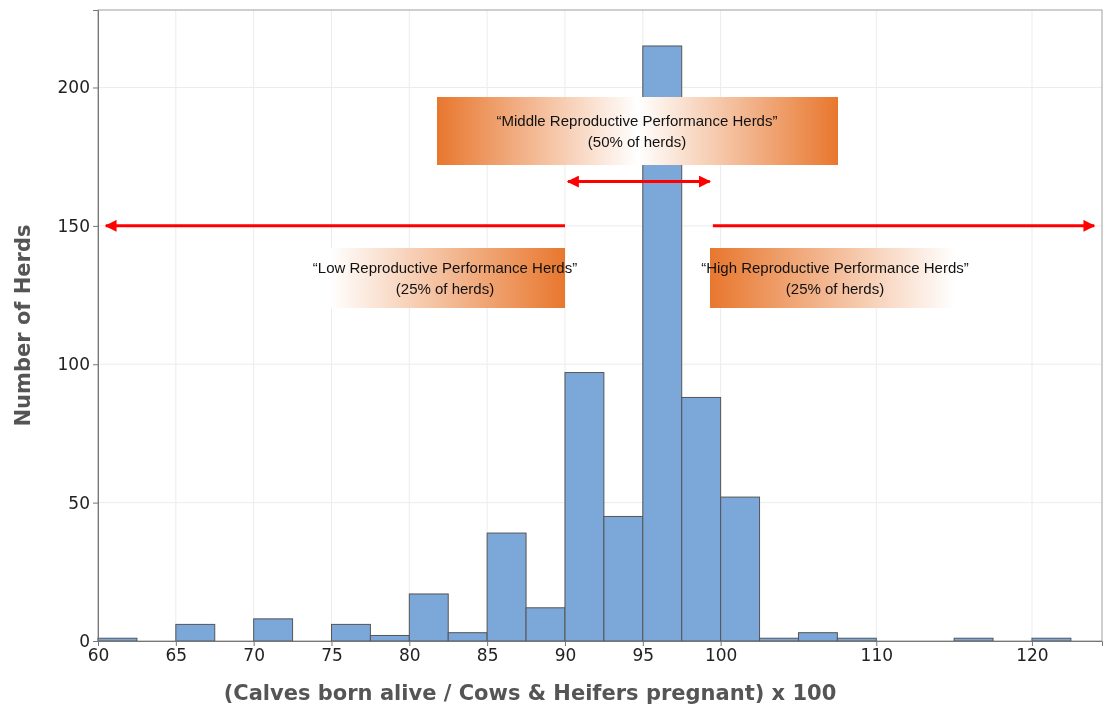 The width and height of the screenshot is (1104, 712). I want to click on y-tick-label: 100, so click(73, 364).